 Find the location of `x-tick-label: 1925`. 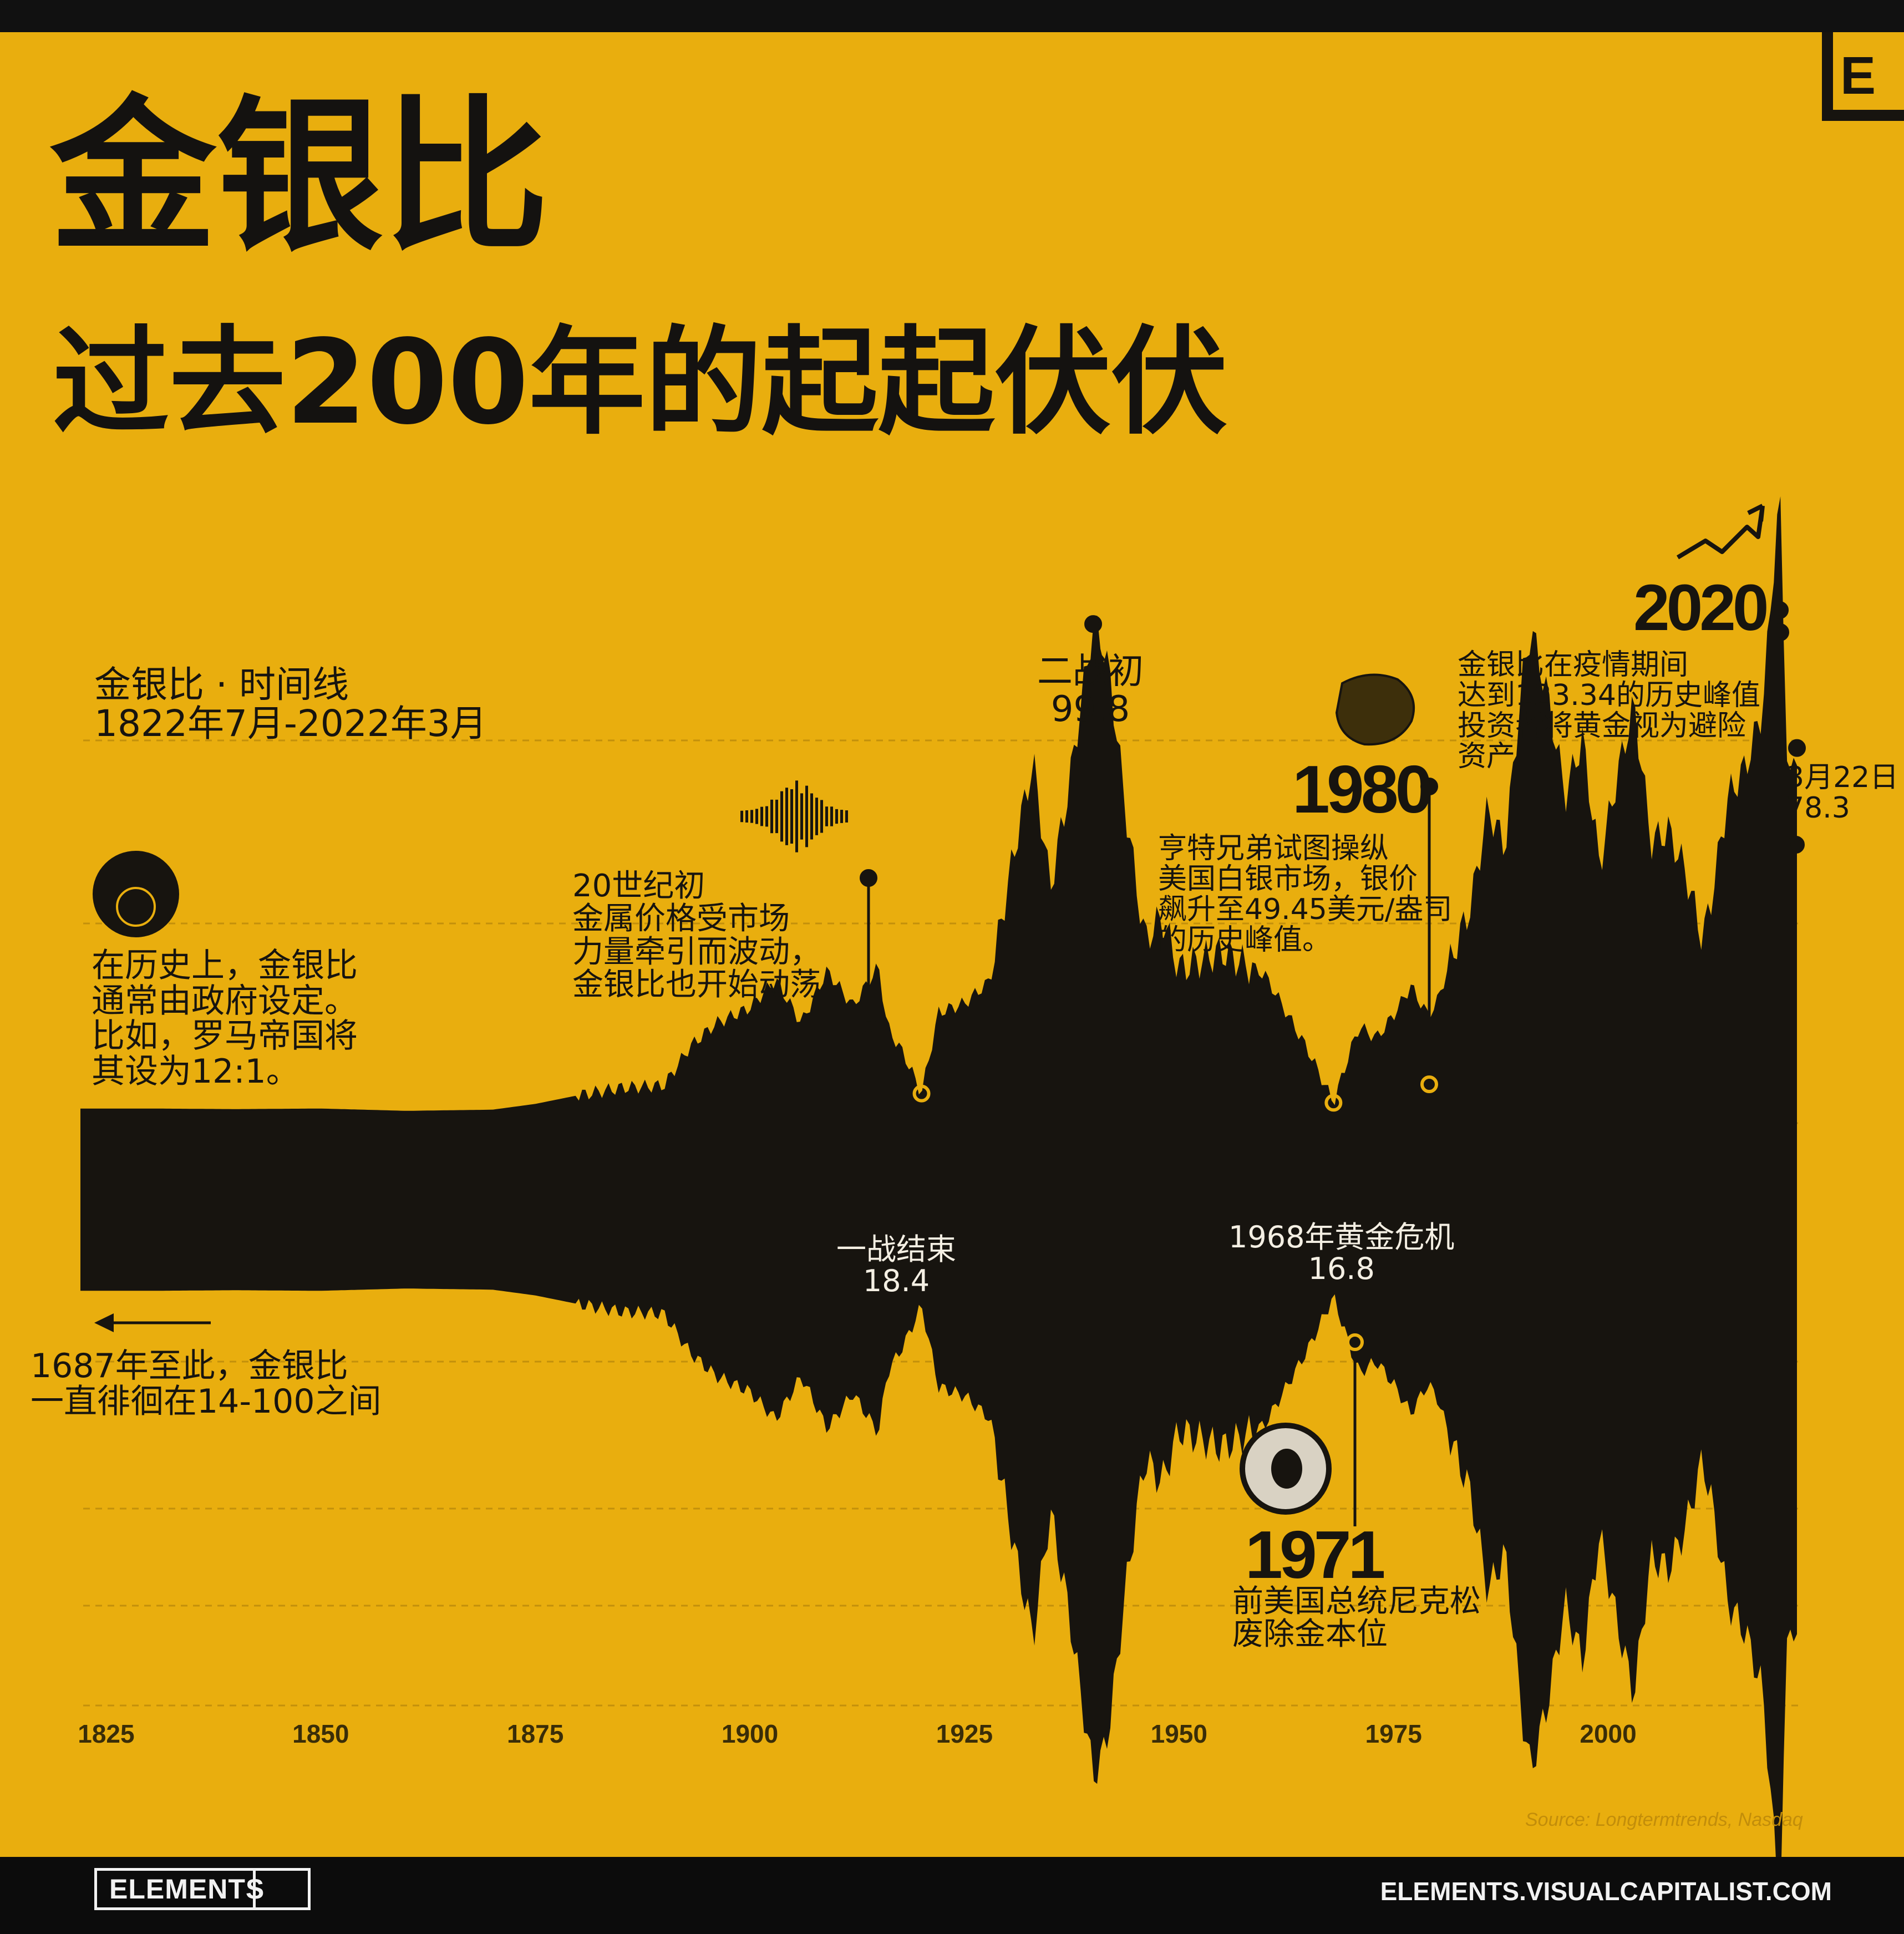

x-tick-label: 1925 is located at coordinates (964, 1734).